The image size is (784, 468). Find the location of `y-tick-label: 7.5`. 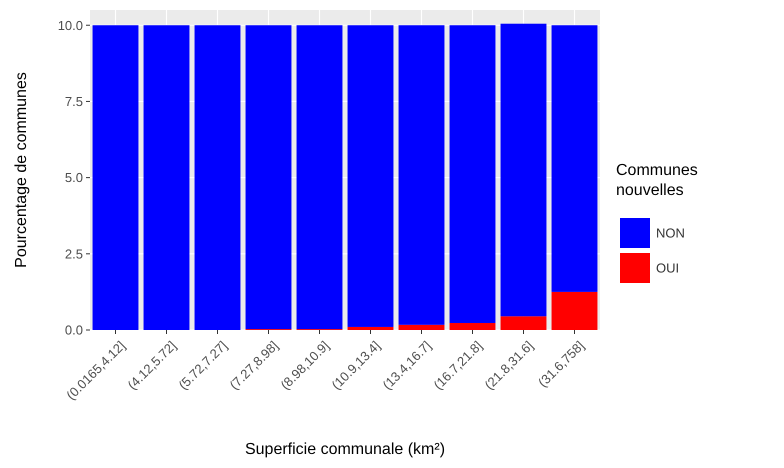

y-tick-label: 7.5 is located at coordinates (73, 101).